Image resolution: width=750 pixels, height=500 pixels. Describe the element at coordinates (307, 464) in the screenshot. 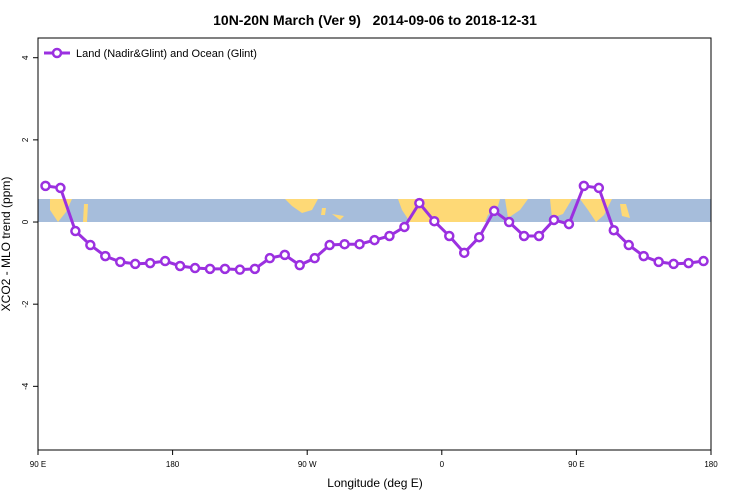

I see `x-tick-label: 90 W` at that location.